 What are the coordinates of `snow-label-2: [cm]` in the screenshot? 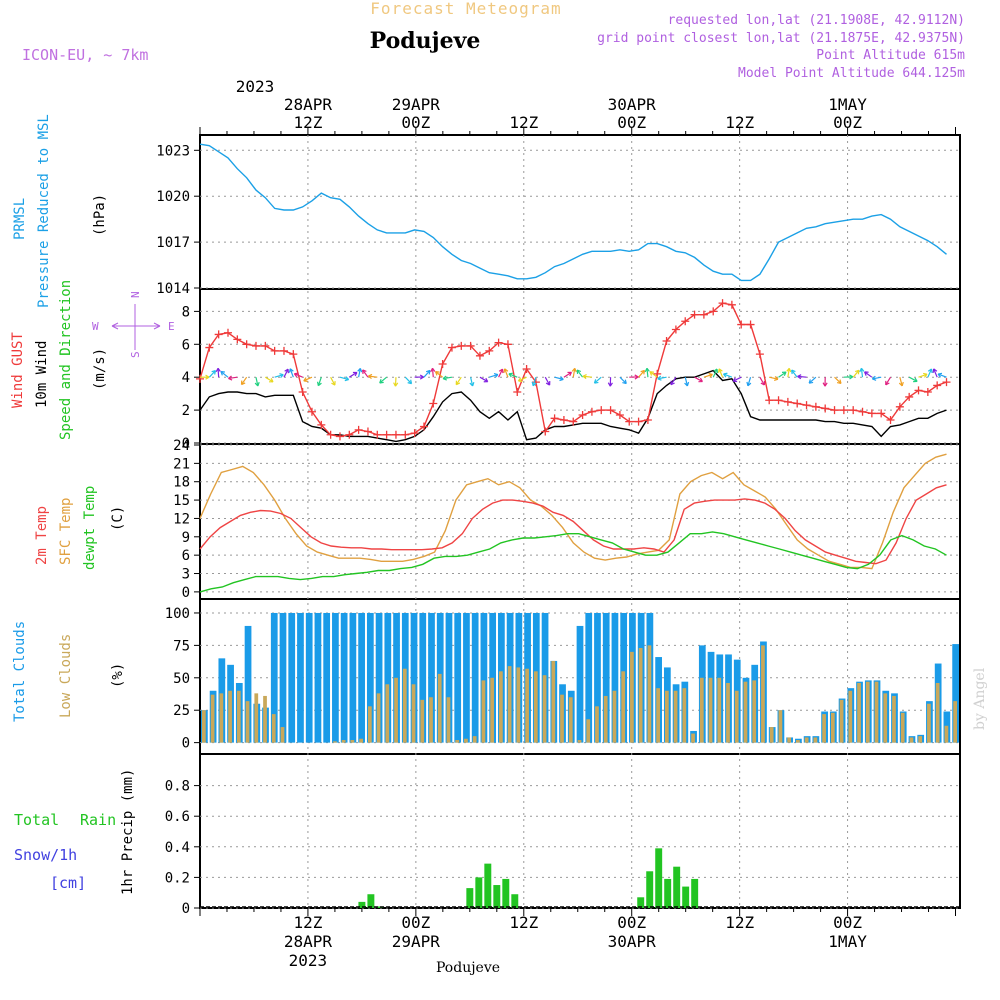 It's located at (68, 883).